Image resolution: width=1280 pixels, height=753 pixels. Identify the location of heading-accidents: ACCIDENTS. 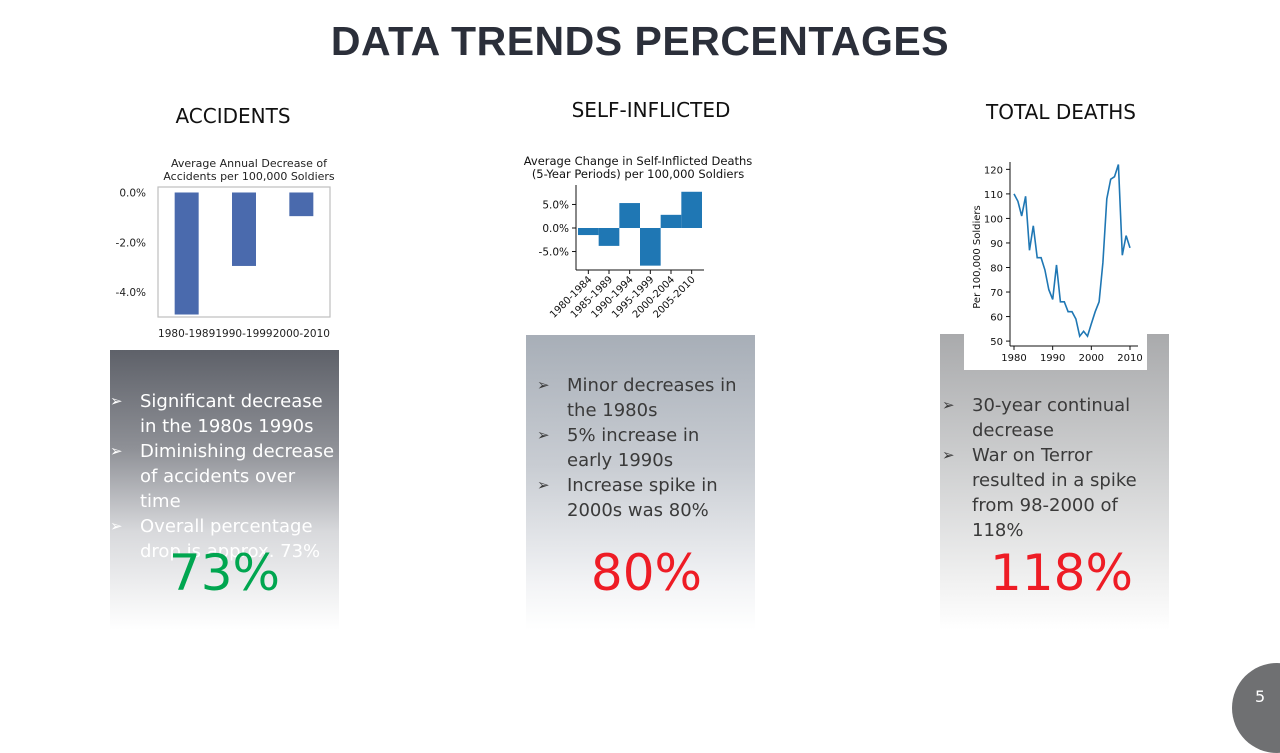
(233, 116).